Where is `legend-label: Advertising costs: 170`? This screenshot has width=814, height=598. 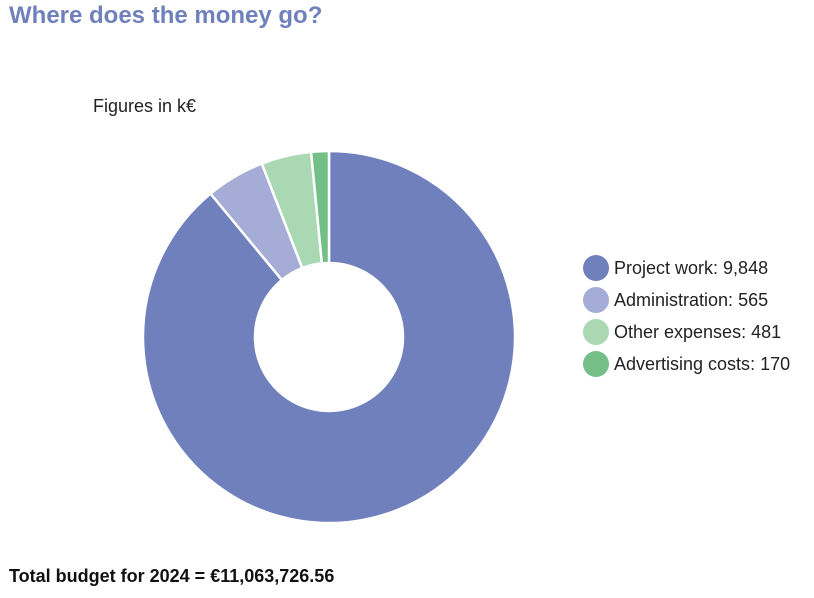
legend-label: Advertising costs: 170 is located at coordinates (702, 363).